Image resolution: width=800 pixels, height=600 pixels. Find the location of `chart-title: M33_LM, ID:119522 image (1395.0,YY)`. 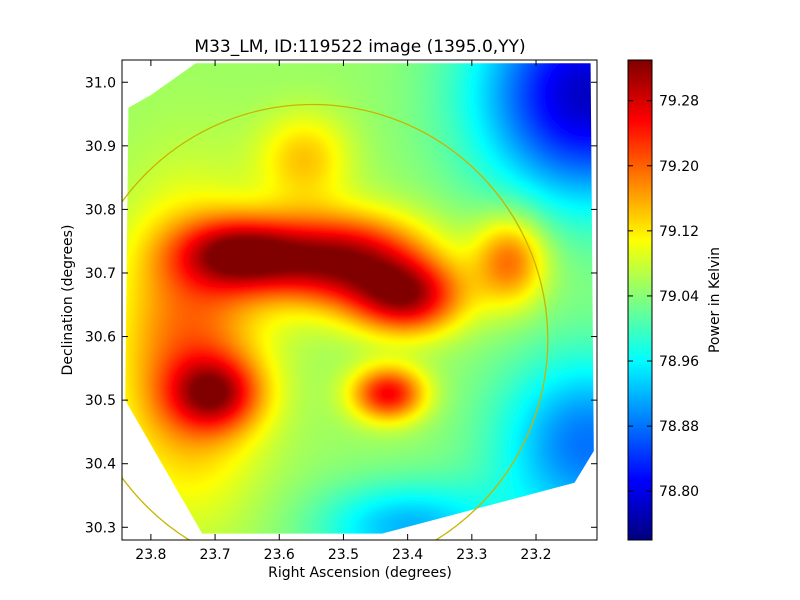

chart-title: M33_LM, ID:119522 image (1395.0,YY) is located at coordinates (359, 47).